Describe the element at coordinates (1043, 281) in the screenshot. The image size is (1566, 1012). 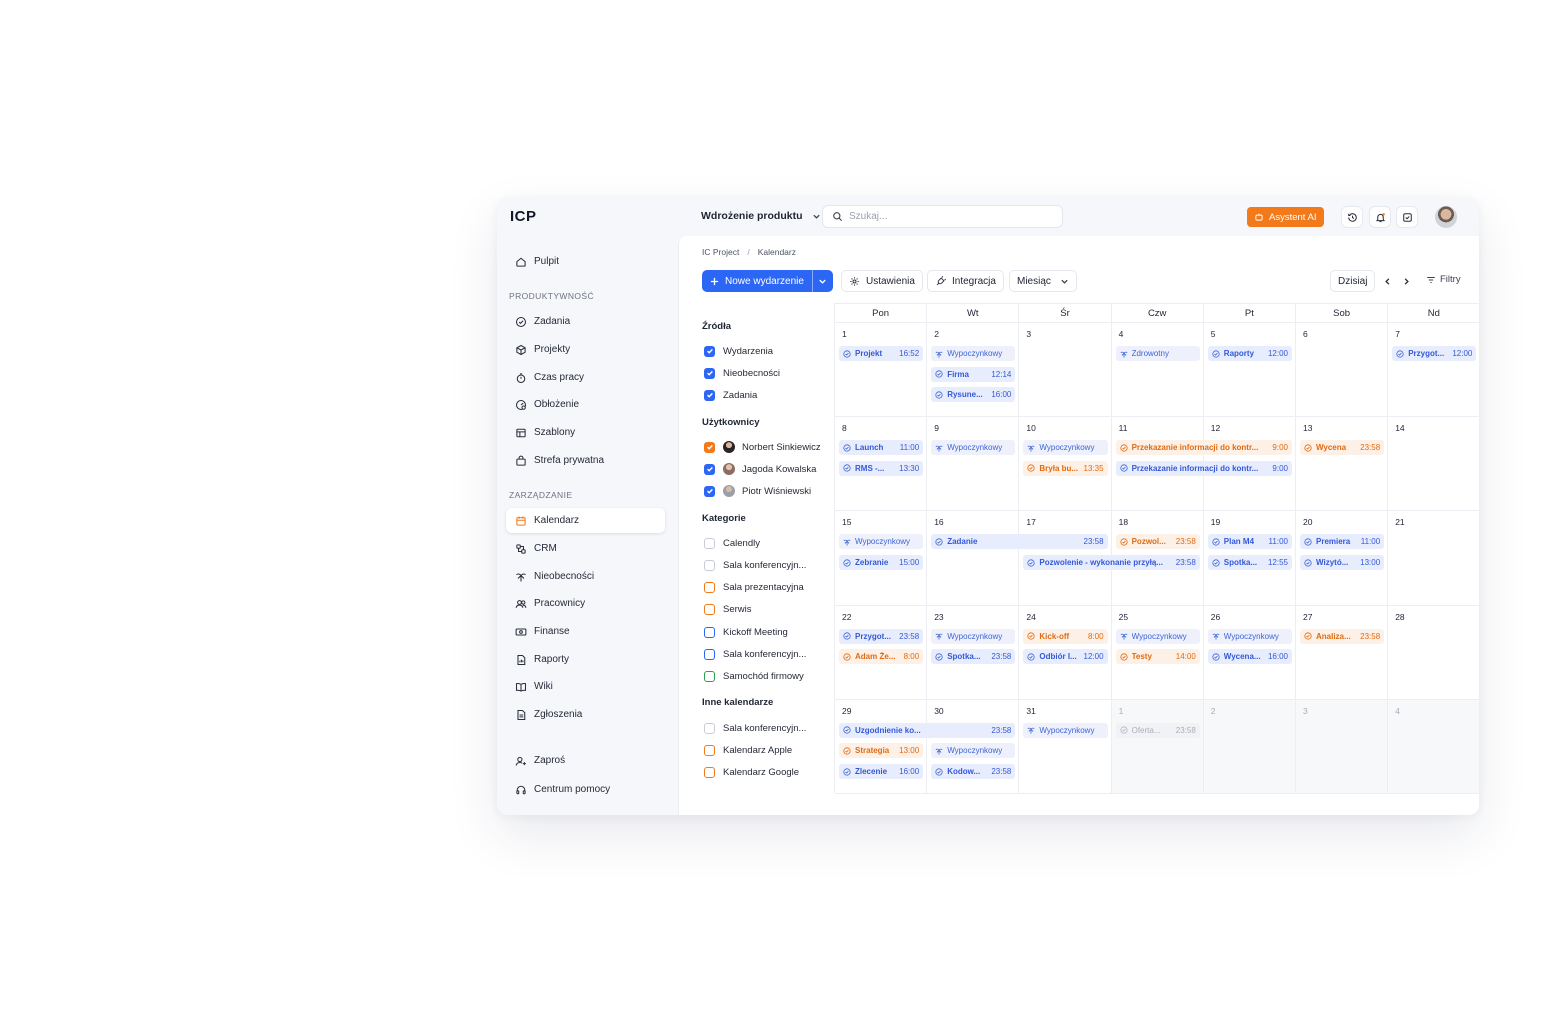
I see `view-select: Miesiąc` at that location.